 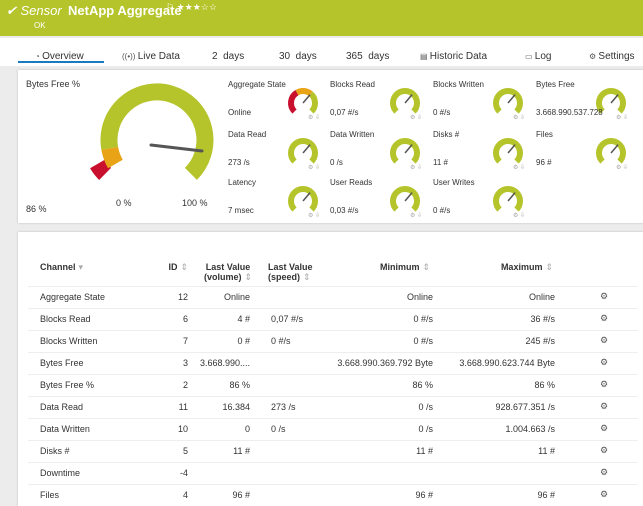 I want to click on column-title: Last Value (volume), so click(x=227, y=272).